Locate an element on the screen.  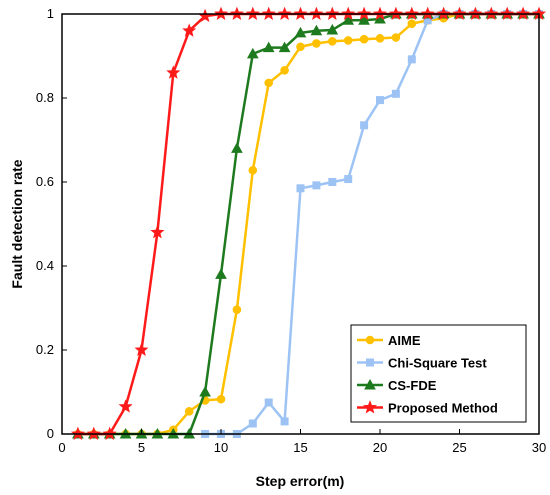
y-tick-label: 0.6 is located at coordinates (45, 181).